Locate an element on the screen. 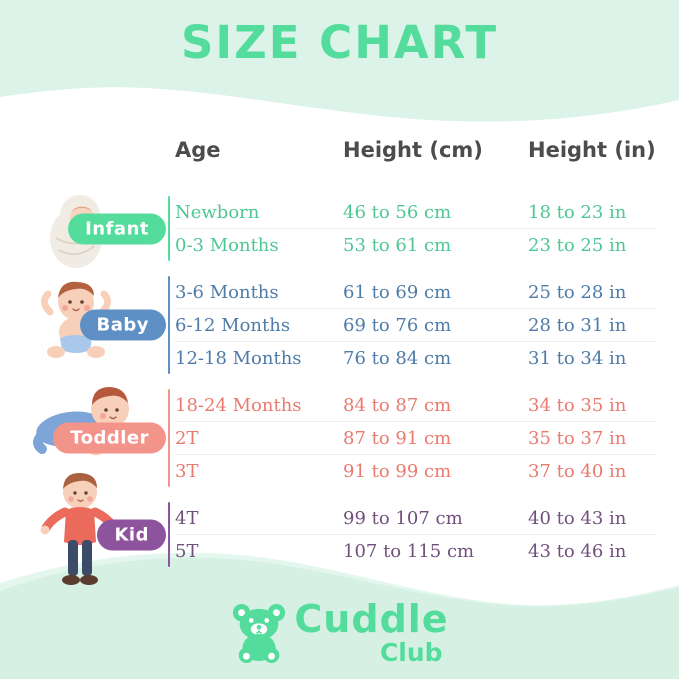 The width and height of the screenshot is (679, 679). cell-height-cm: 61 to 69 cm is located at coordinates (397, 292).